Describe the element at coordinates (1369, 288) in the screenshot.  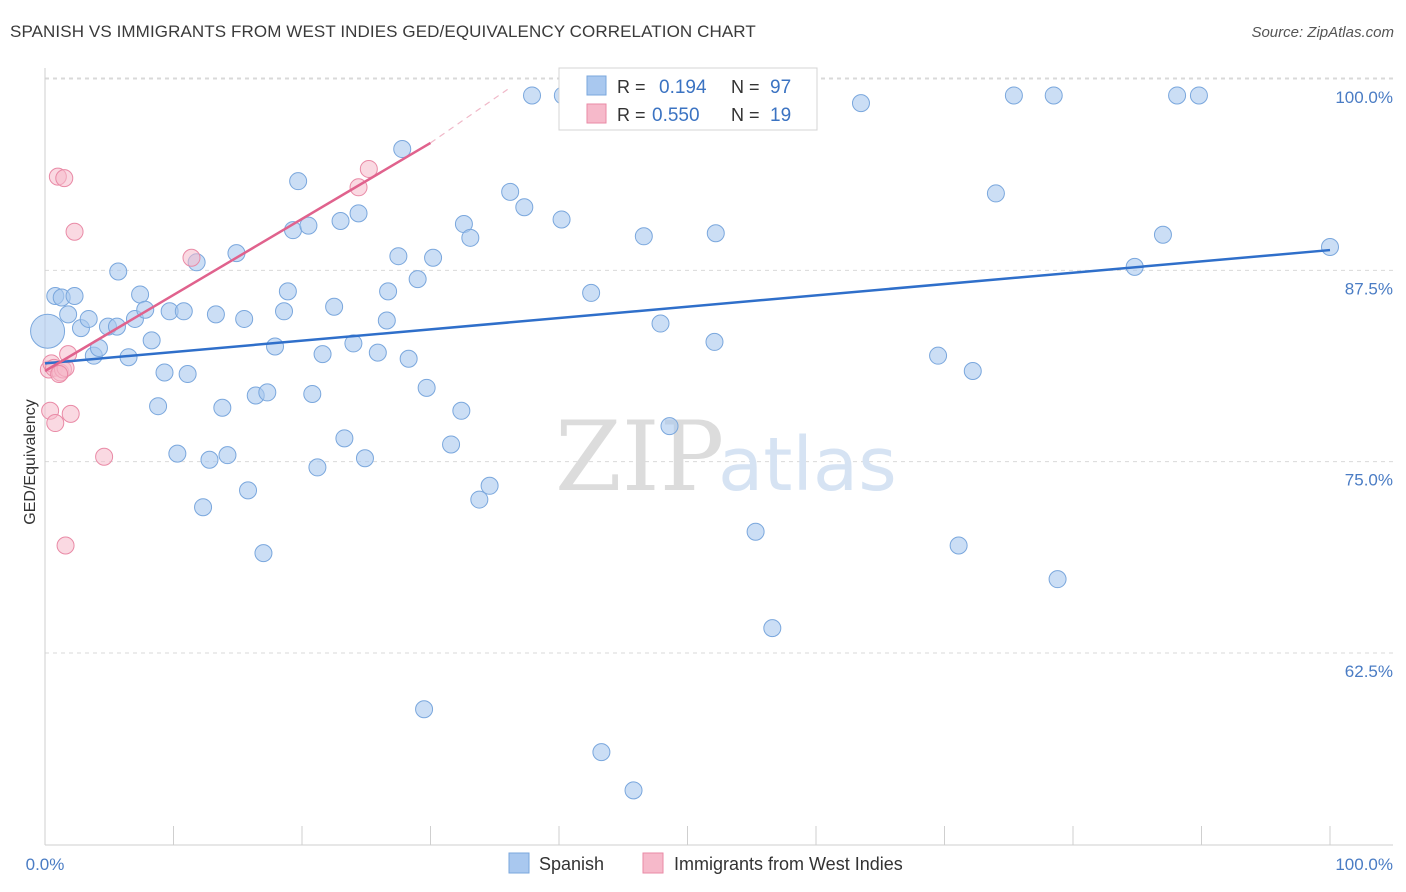
I see `y-tick-label: 87.5%` at that location.